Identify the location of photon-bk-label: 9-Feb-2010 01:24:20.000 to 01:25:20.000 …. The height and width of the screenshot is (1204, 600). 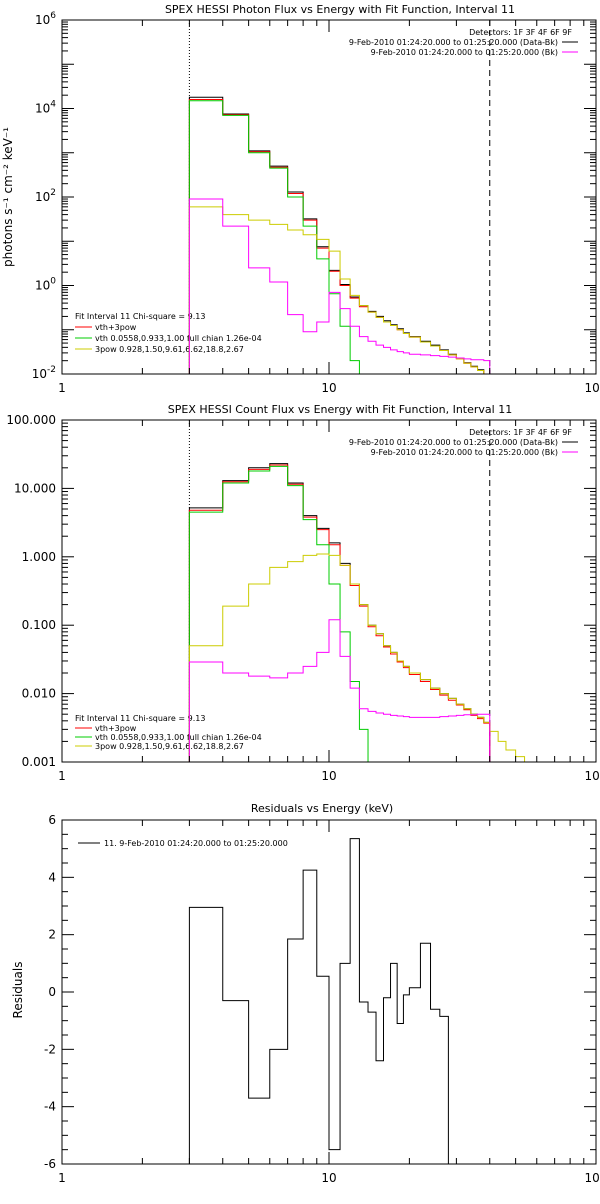
(464, 52).